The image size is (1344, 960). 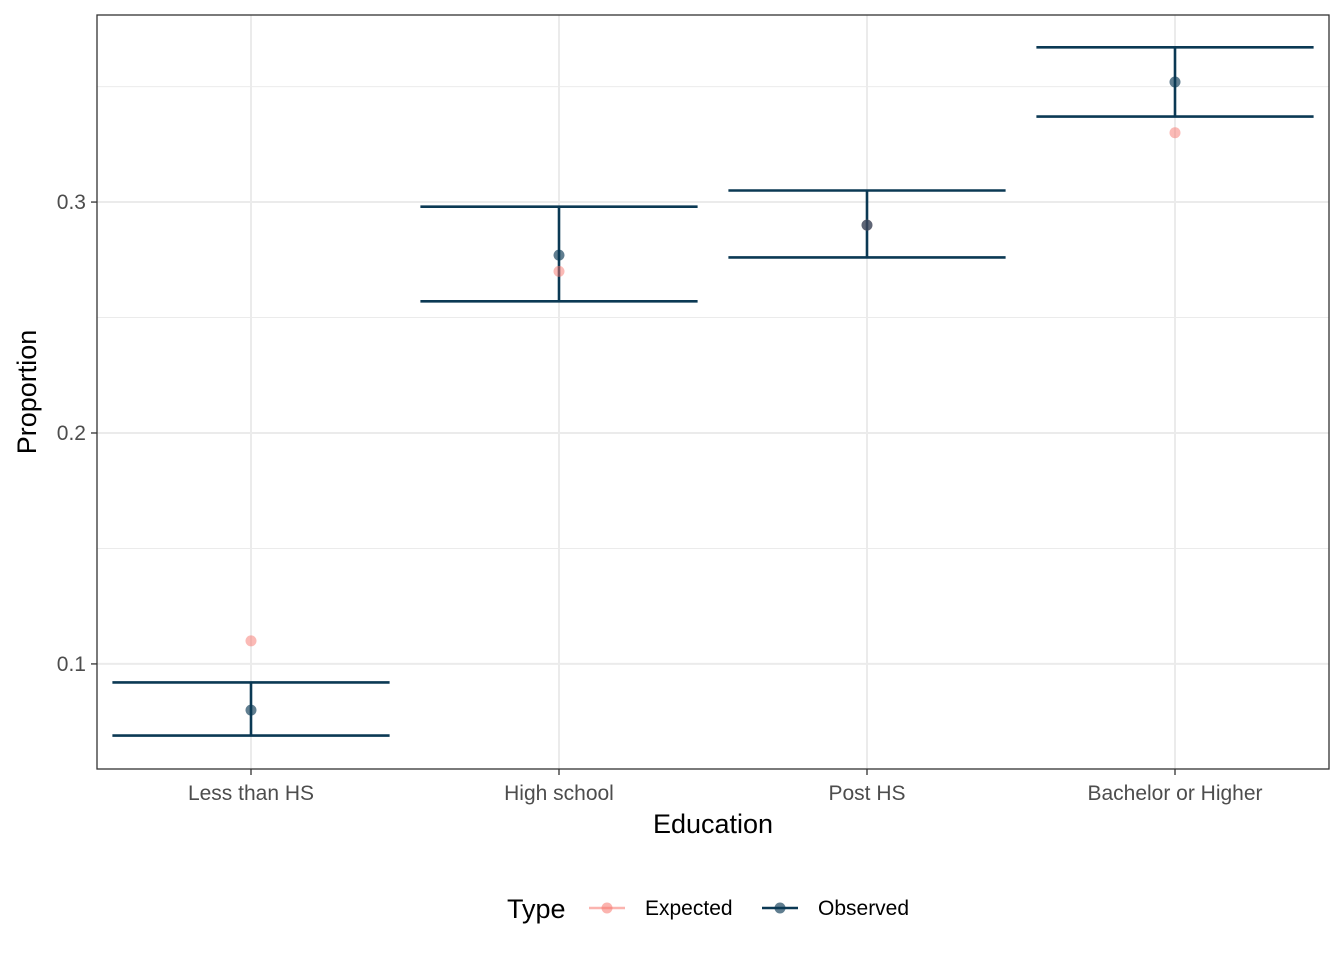 I want to click on x-axis-title: Education, so click(x=713, y=824).